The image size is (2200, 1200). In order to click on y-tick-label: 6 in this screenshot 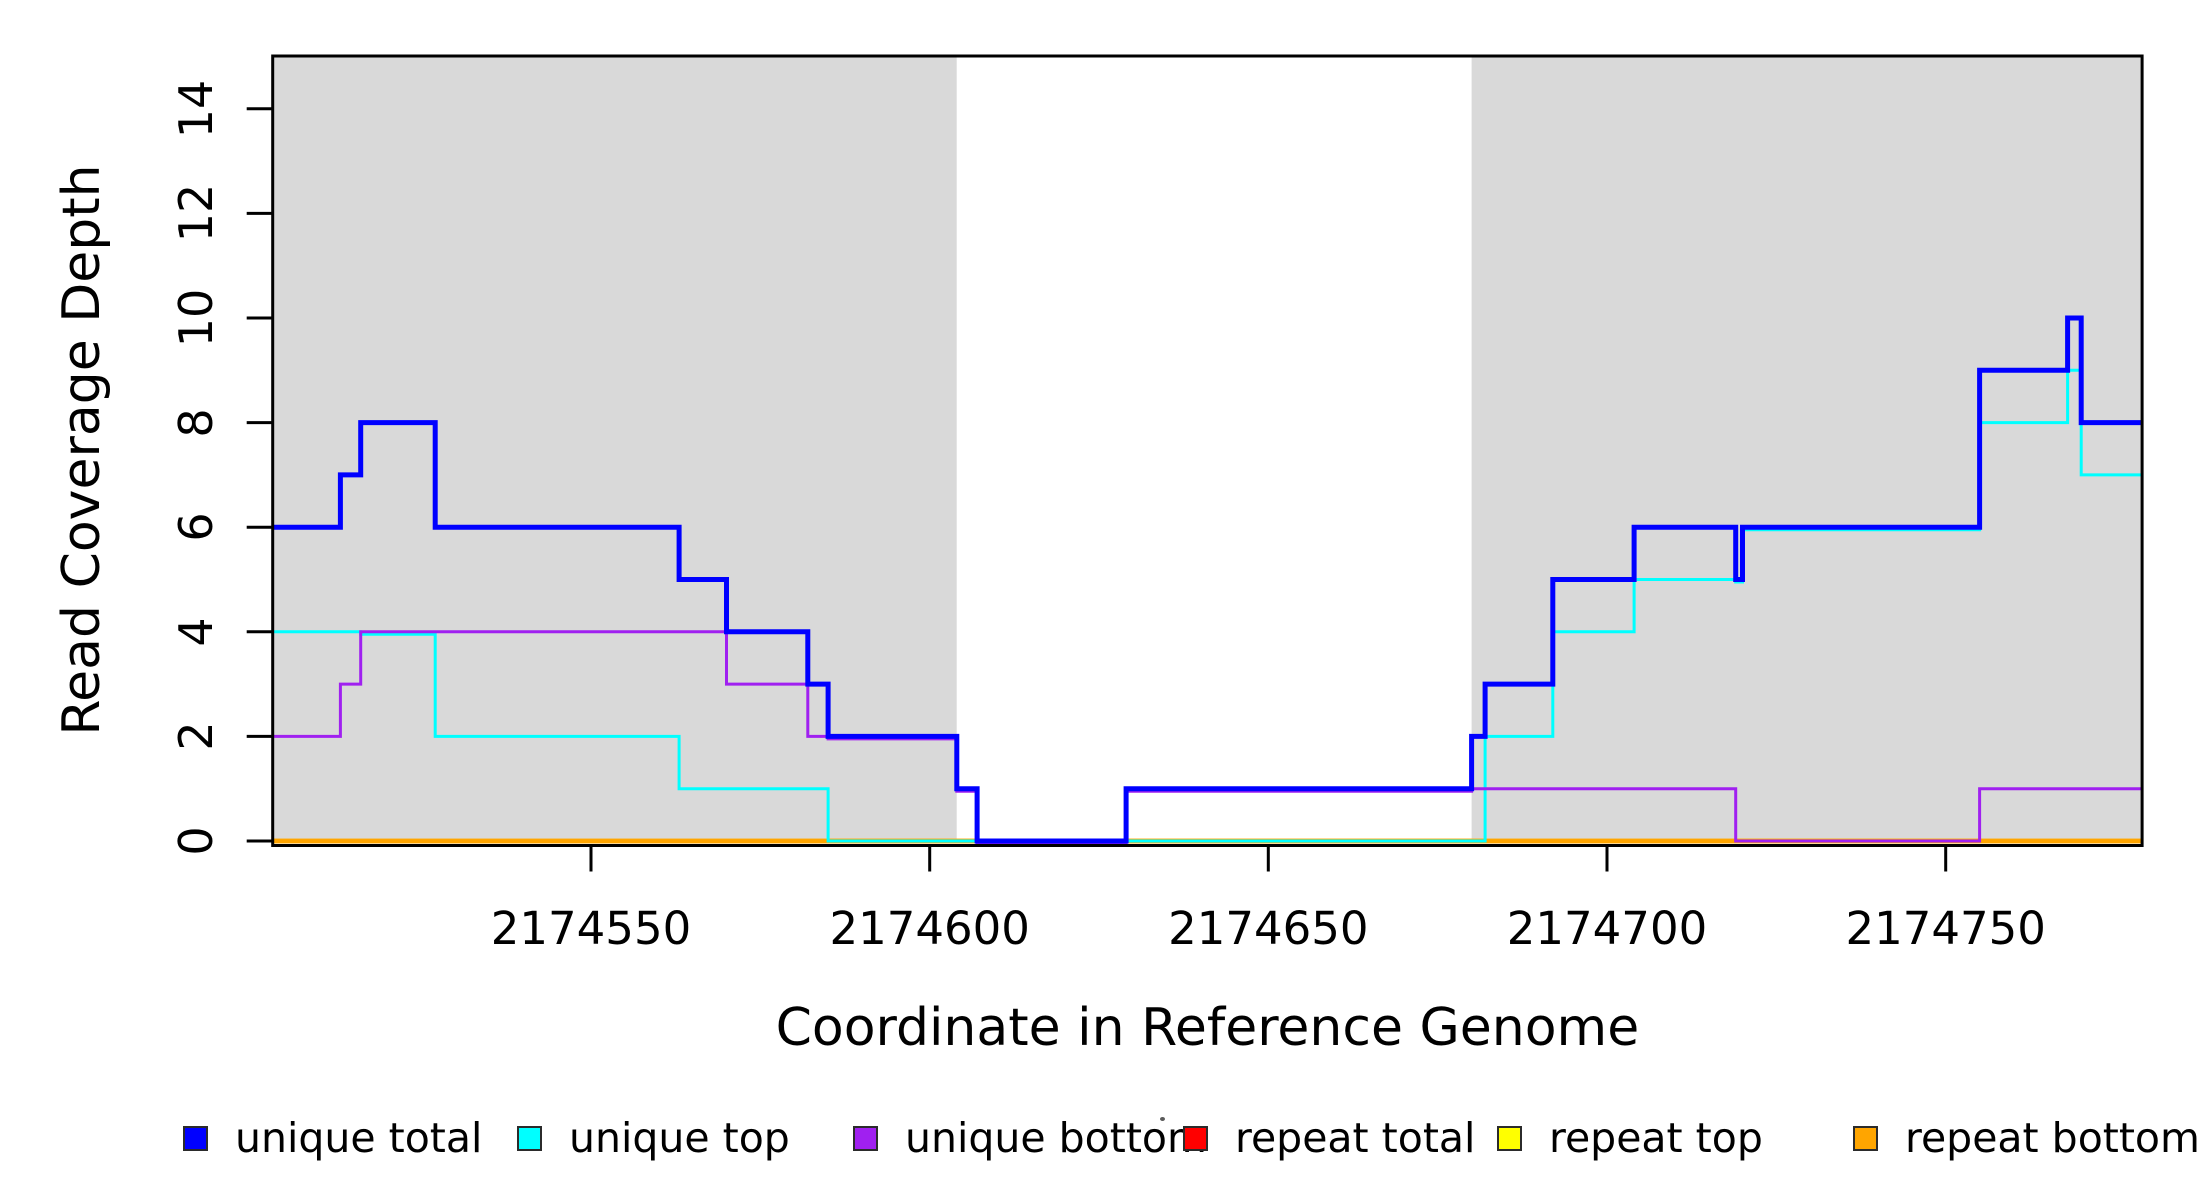, I will do `click(196, 527)`.